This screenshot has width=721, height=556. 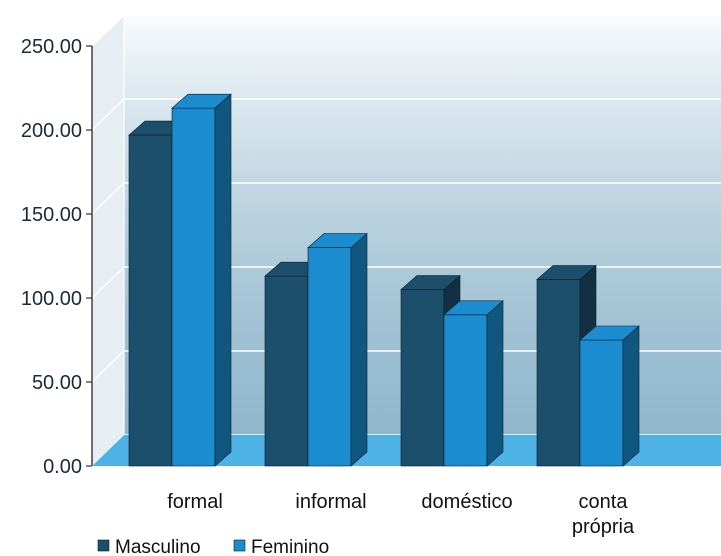 I want to click on legend-item-masculino: Masculino, so click(x=149, y=546).